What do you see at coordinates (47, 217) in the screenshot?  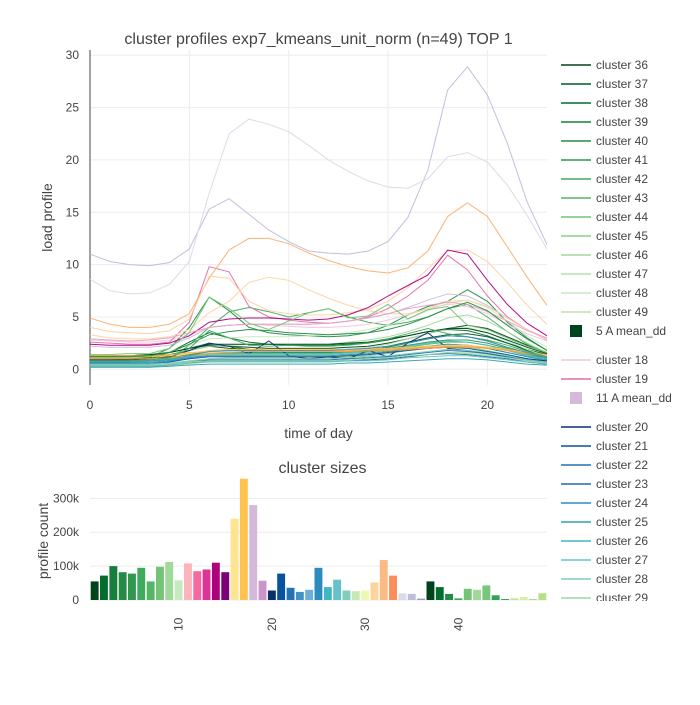 I see `line-y-axis-label: load profile` at bounding box center [47, 217].